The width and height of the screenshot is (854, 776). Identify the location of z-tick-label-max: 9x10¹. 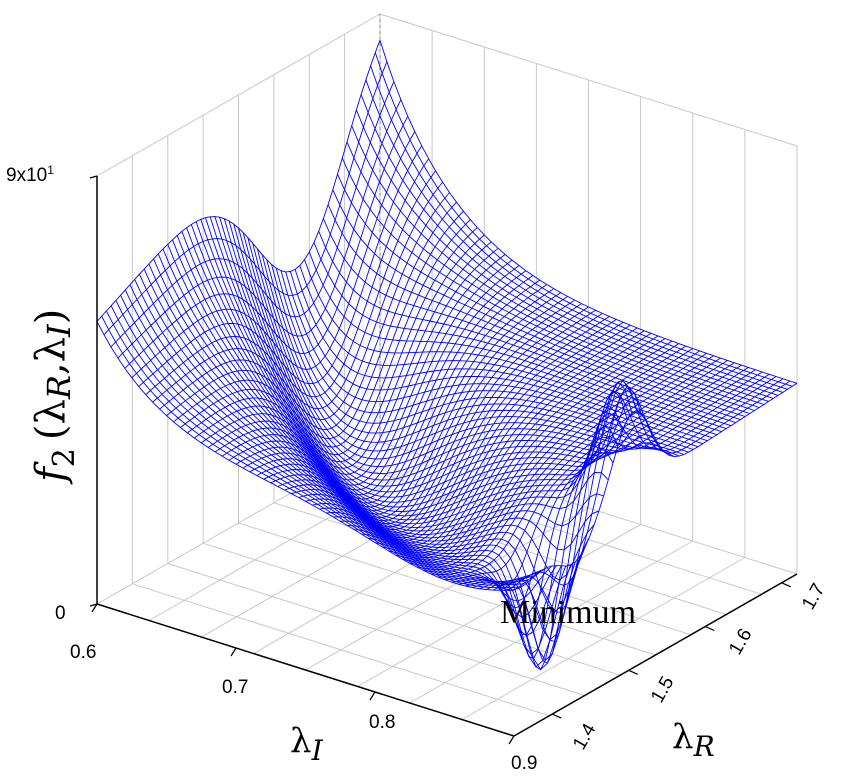
(30, 174).